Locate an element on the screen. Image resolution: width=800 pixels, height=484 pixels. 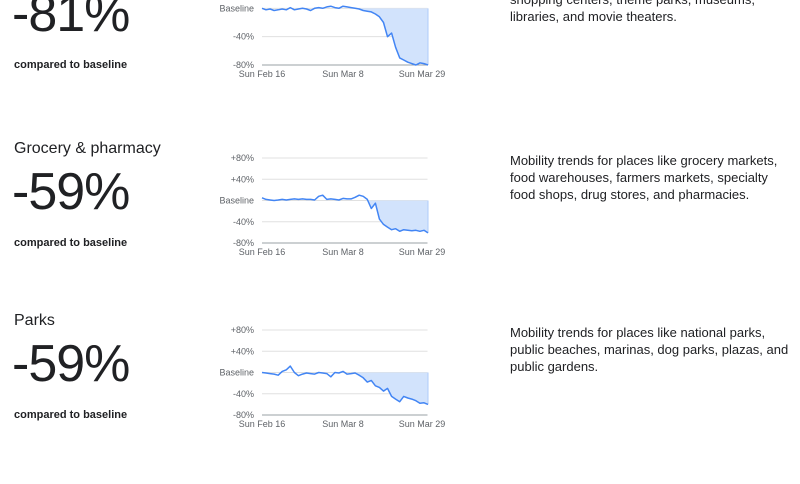
percent-change: -81% is located at coordinates (71, 21).